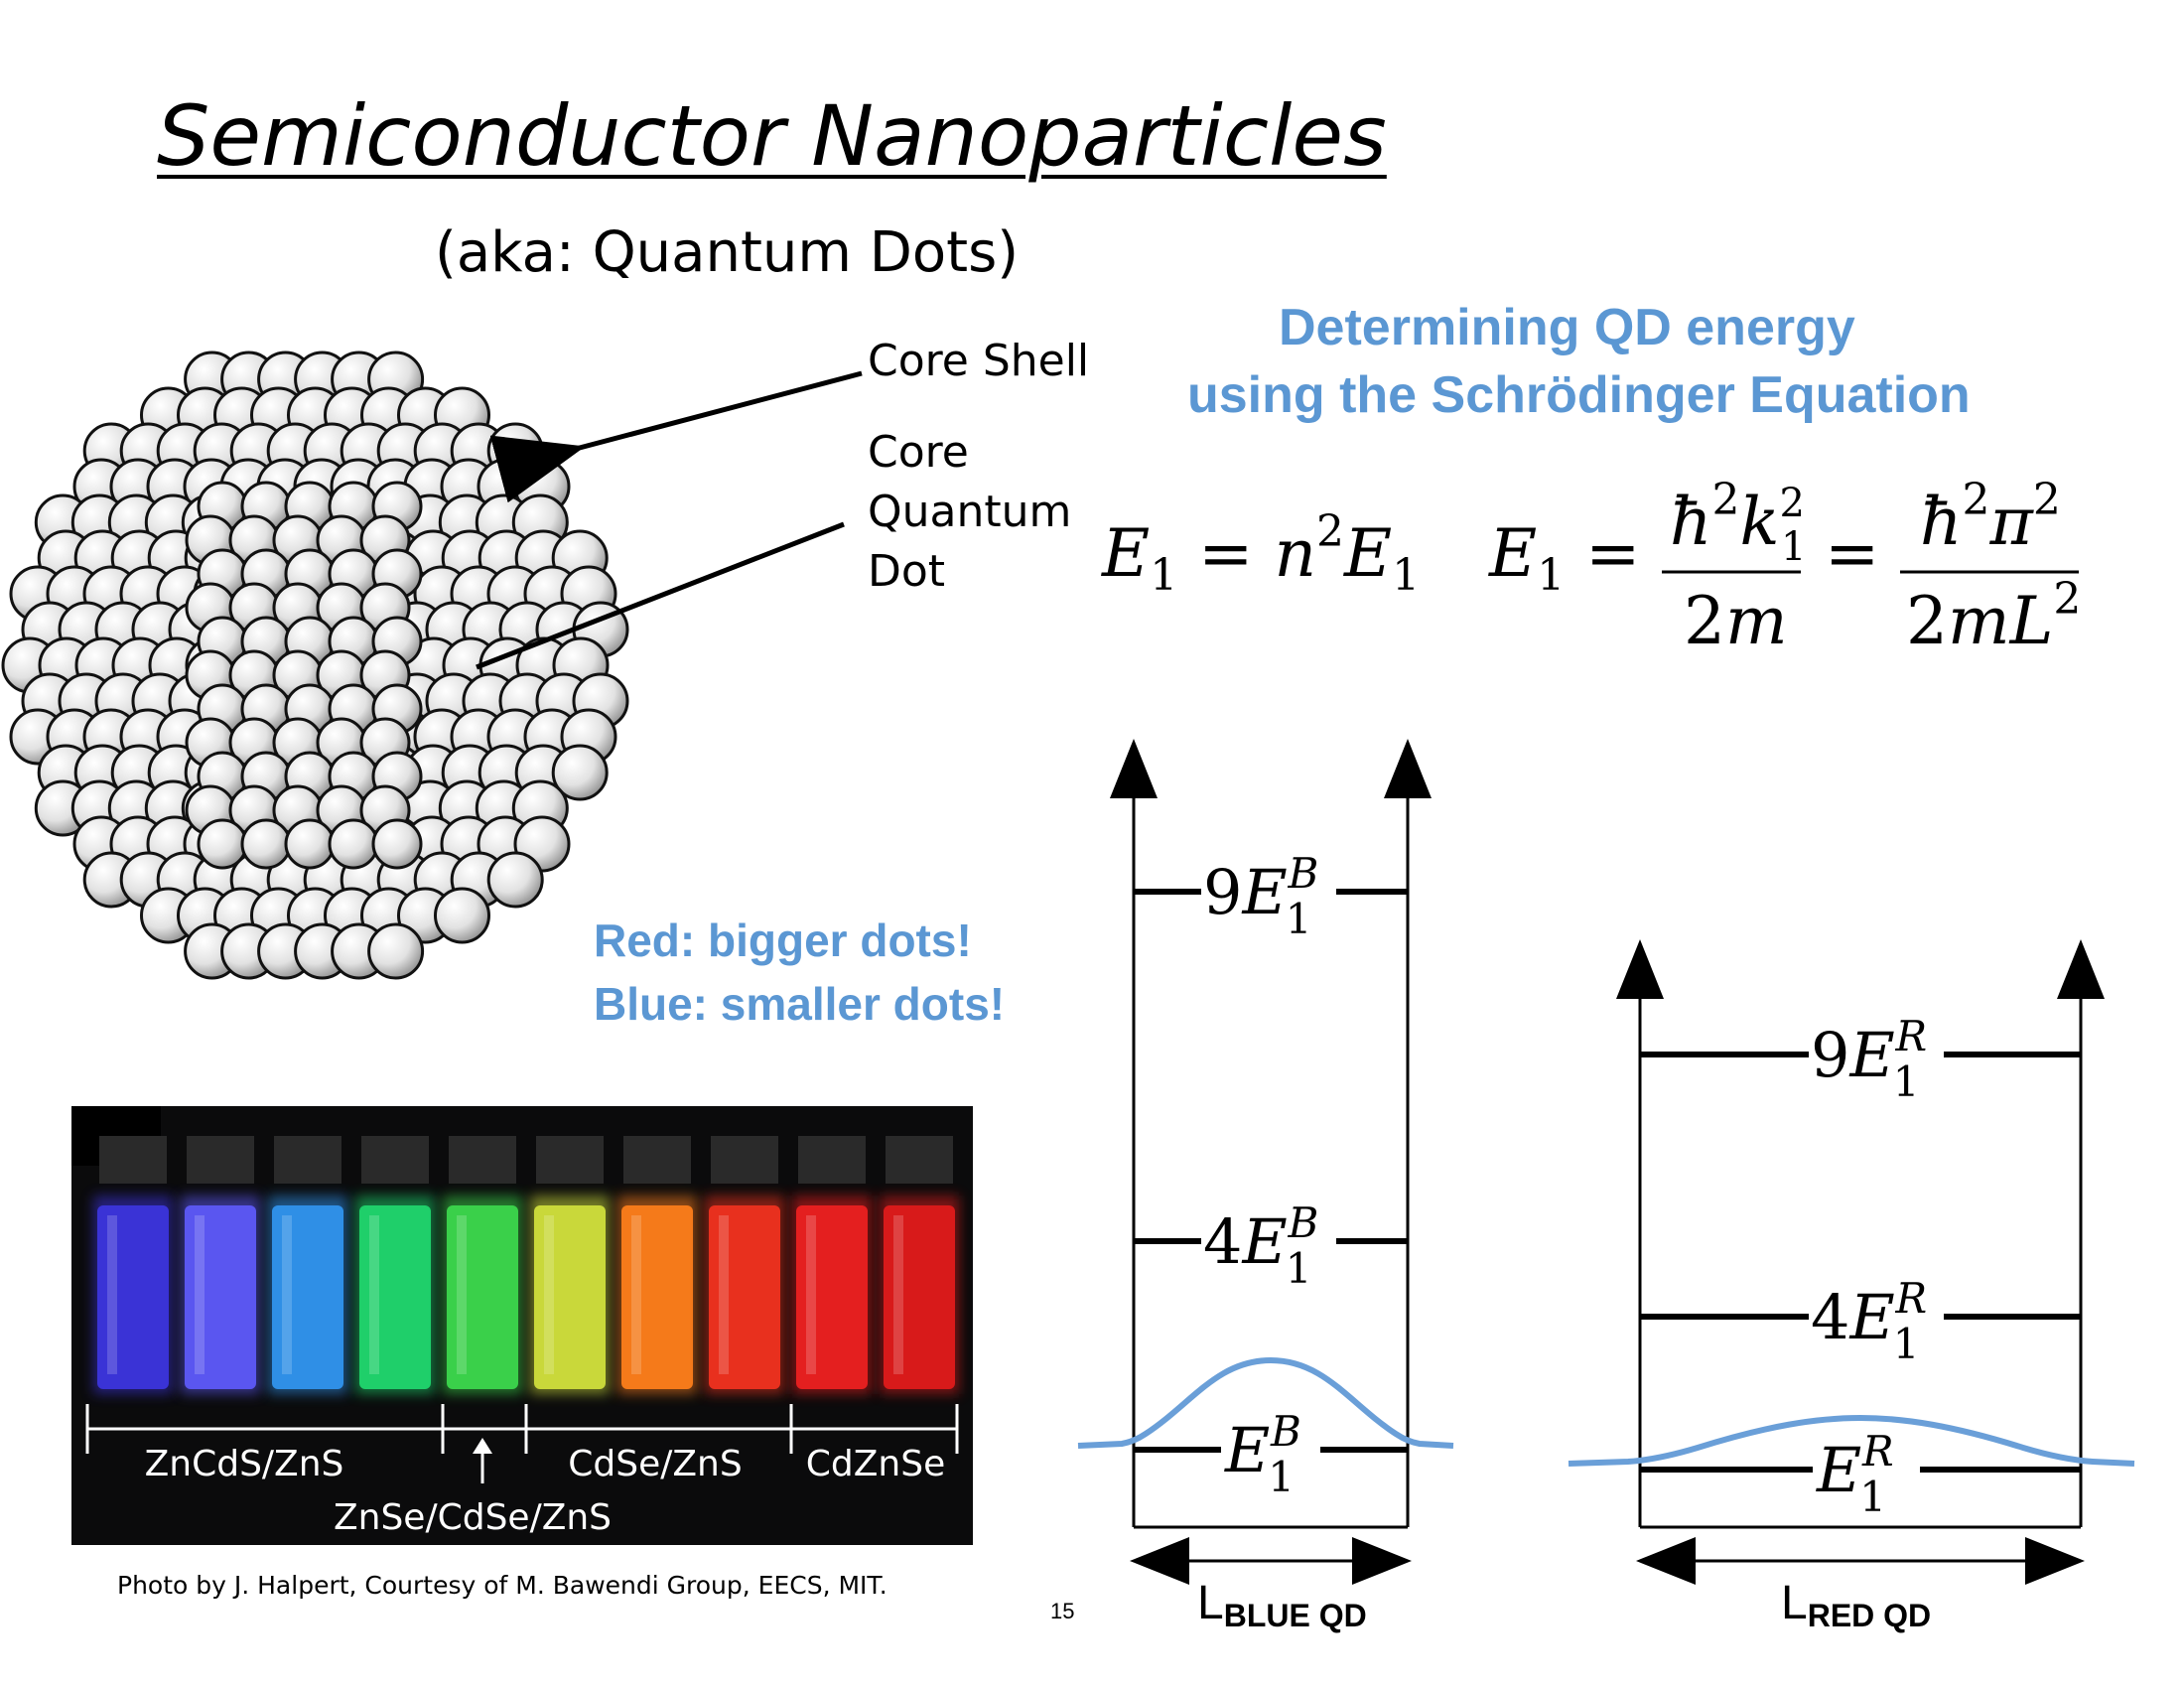  I want to click on red-wavefunction, so click(1851, 1440).